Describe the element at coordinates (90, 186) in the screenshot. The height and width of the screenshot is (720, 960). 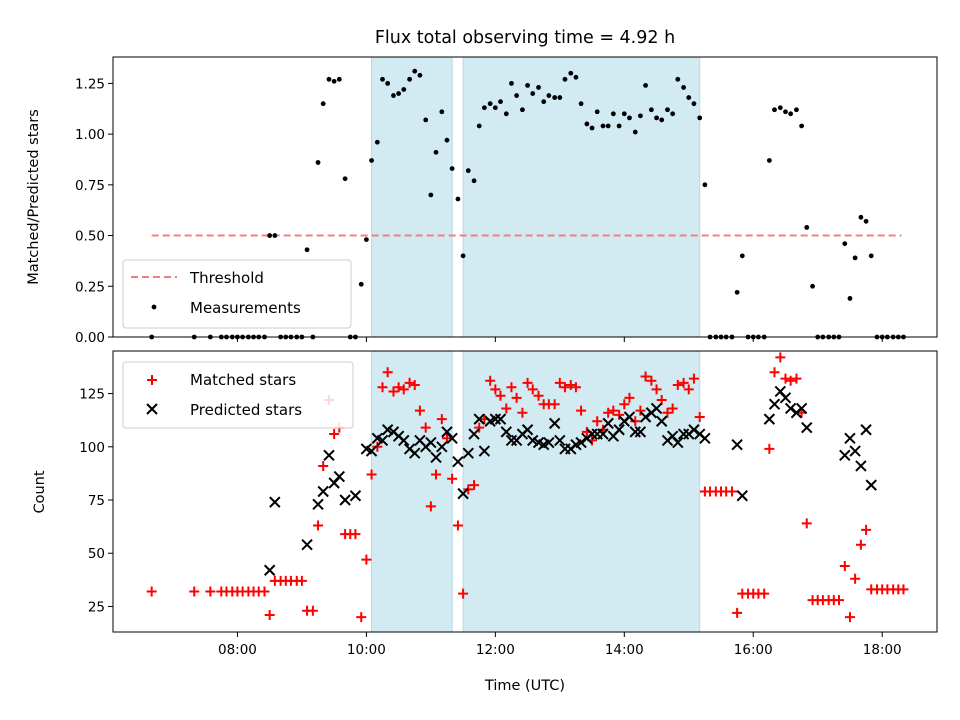
I see `y-tick-label: 0.75` at that location.